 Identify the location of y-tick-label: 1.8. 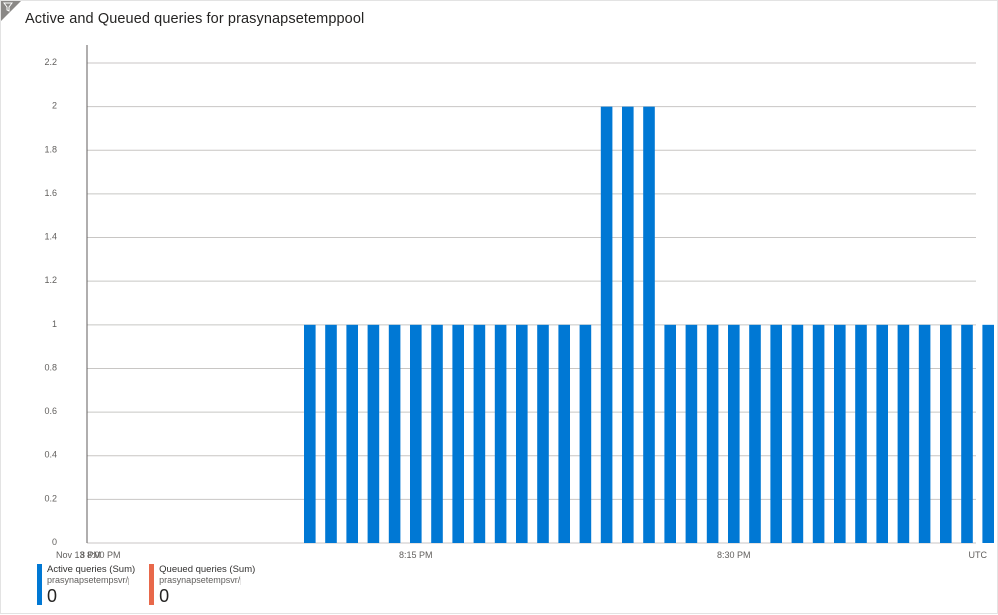
(50, 149).